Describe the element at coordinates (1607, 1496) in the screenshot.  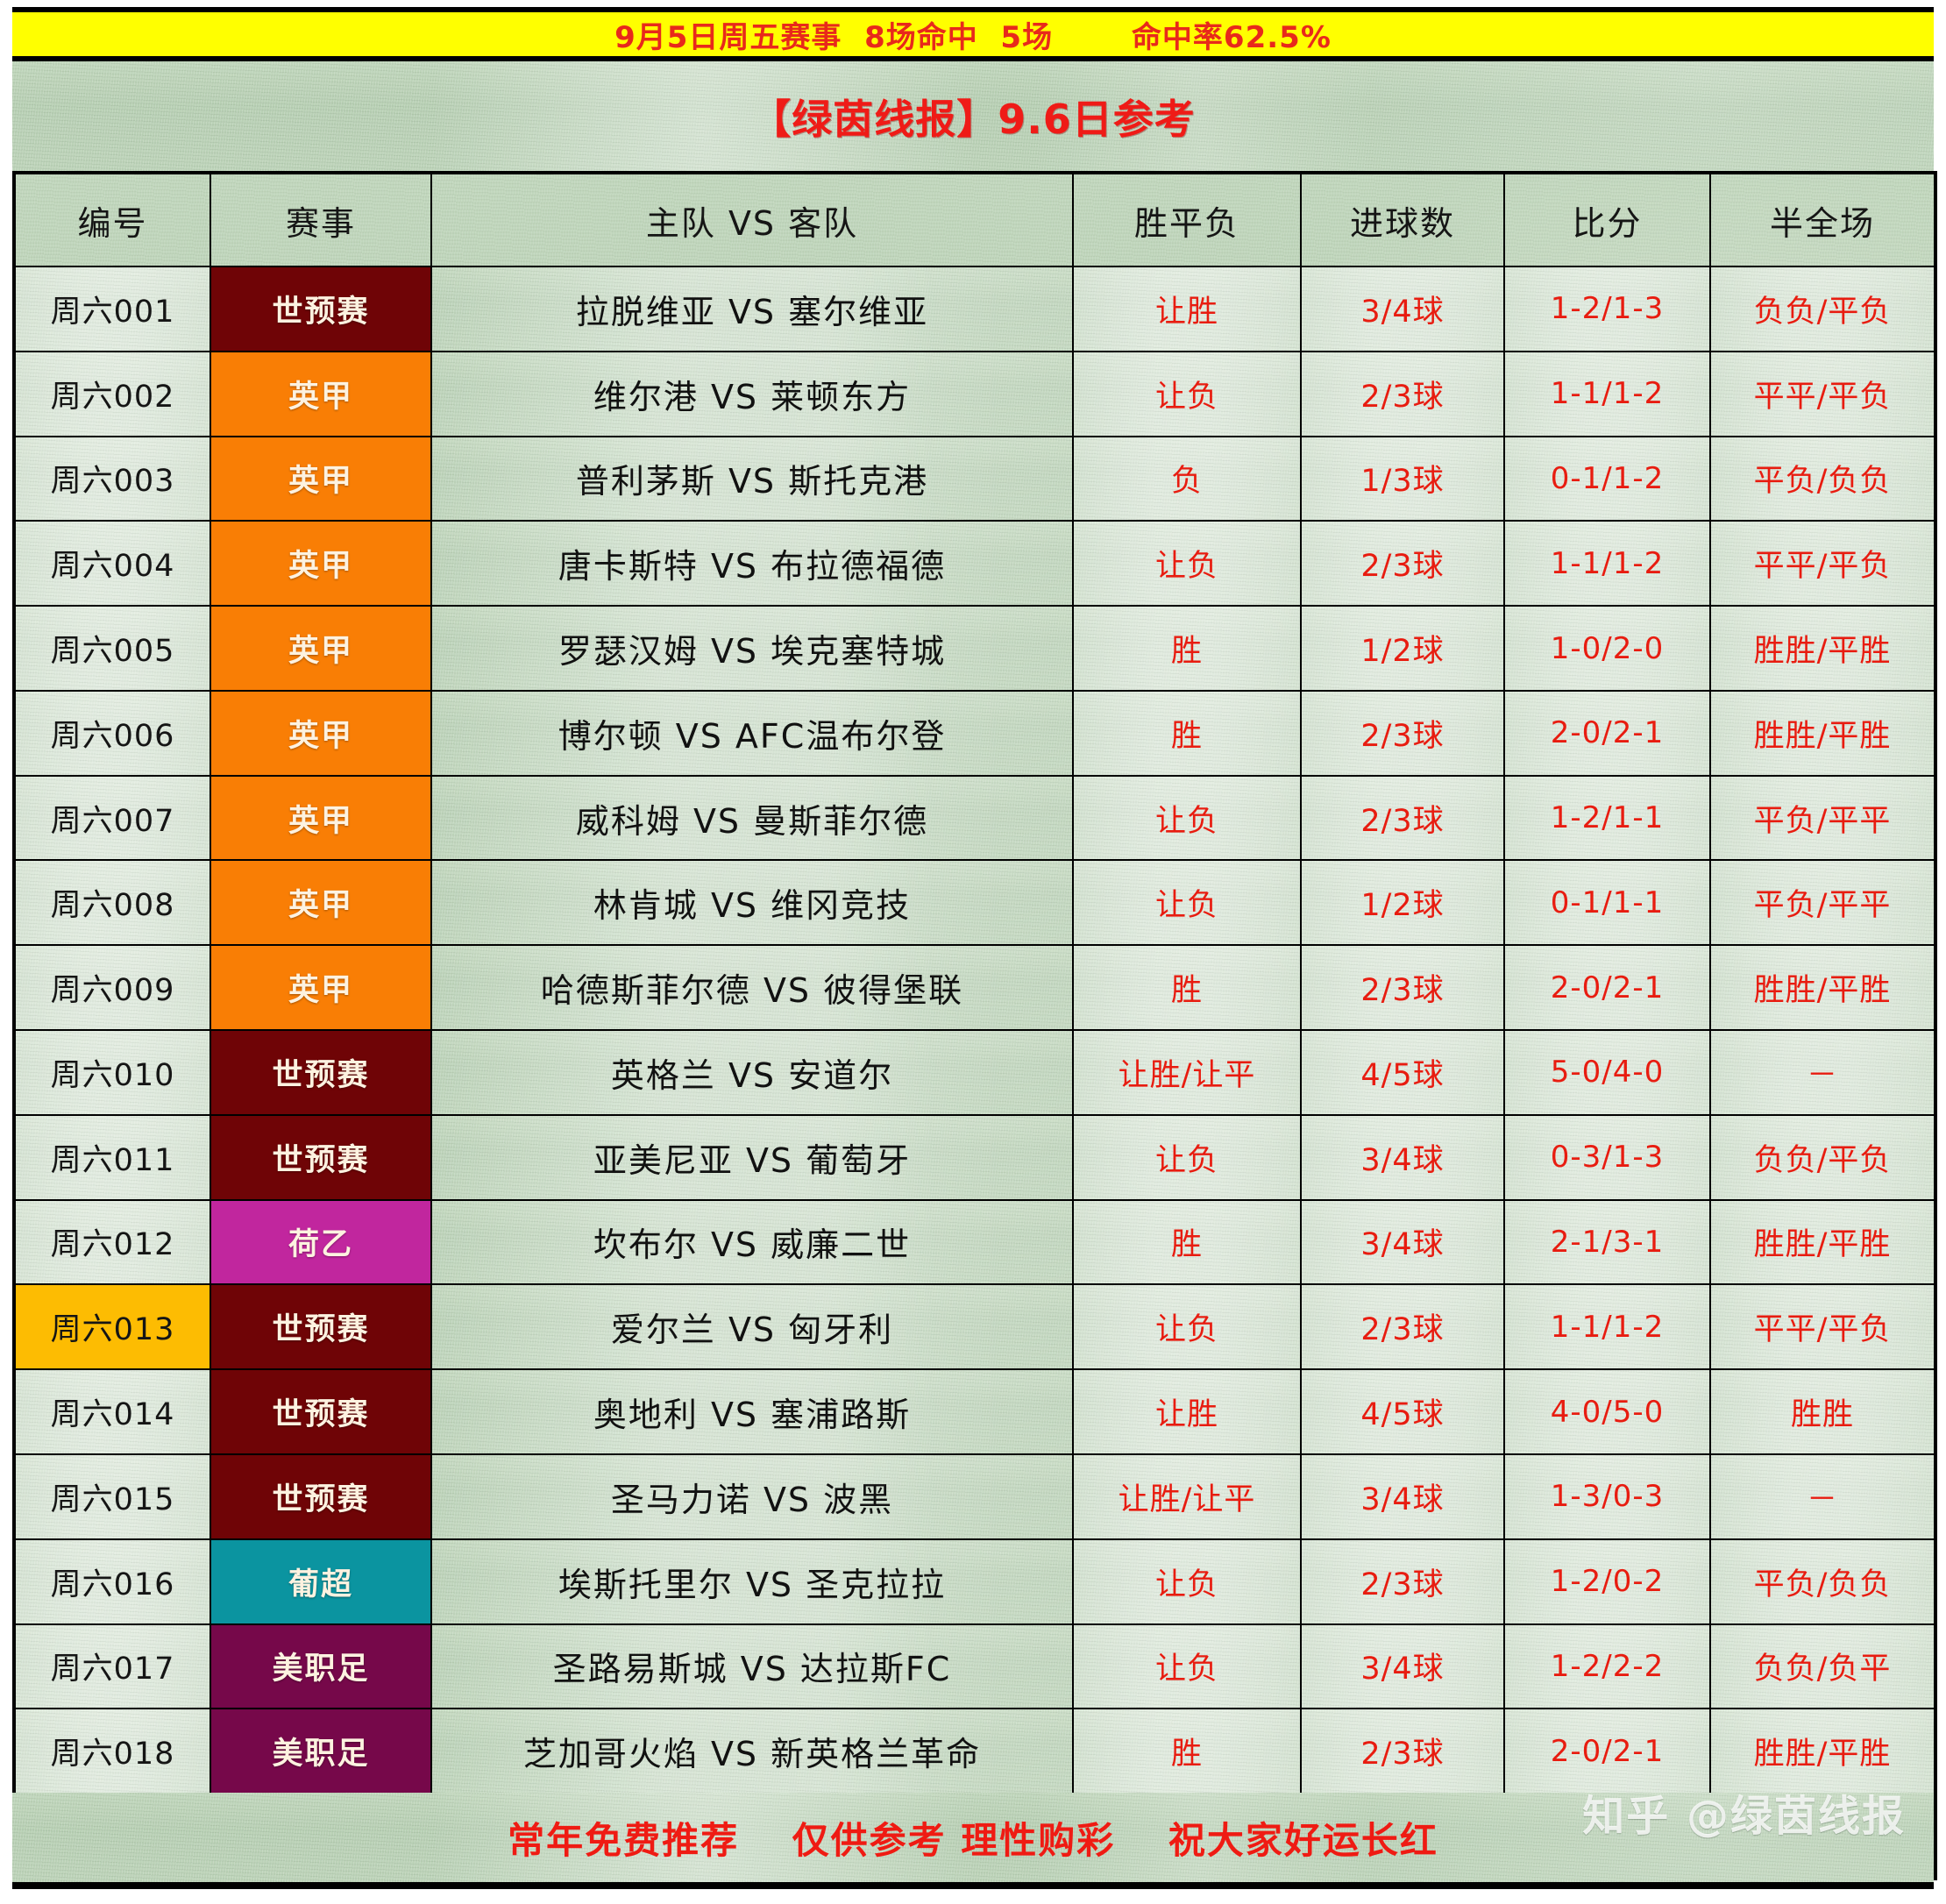
I see `cell-score: 1-3/0-3` at that location.